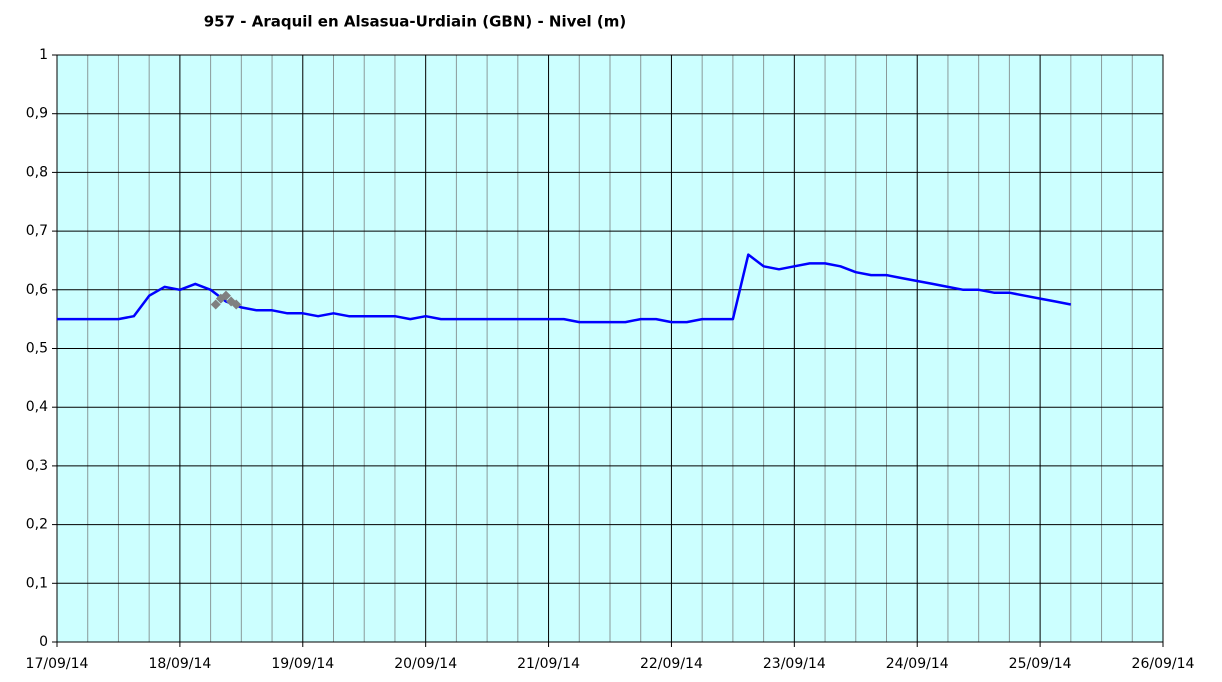  I want to click on x-tick-label: 25/09/14, so click(1040, 664).